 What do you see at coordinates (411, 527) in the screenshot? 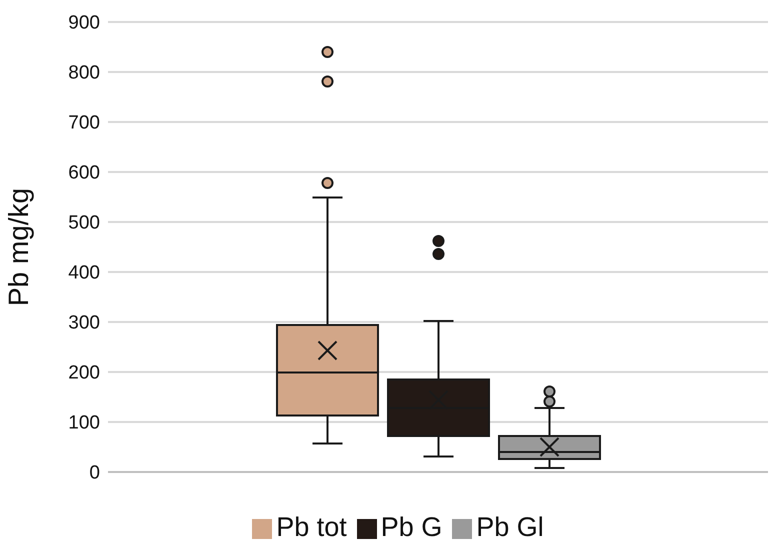
I see `legend-label: Pb G` at bounding box center [411, 527].